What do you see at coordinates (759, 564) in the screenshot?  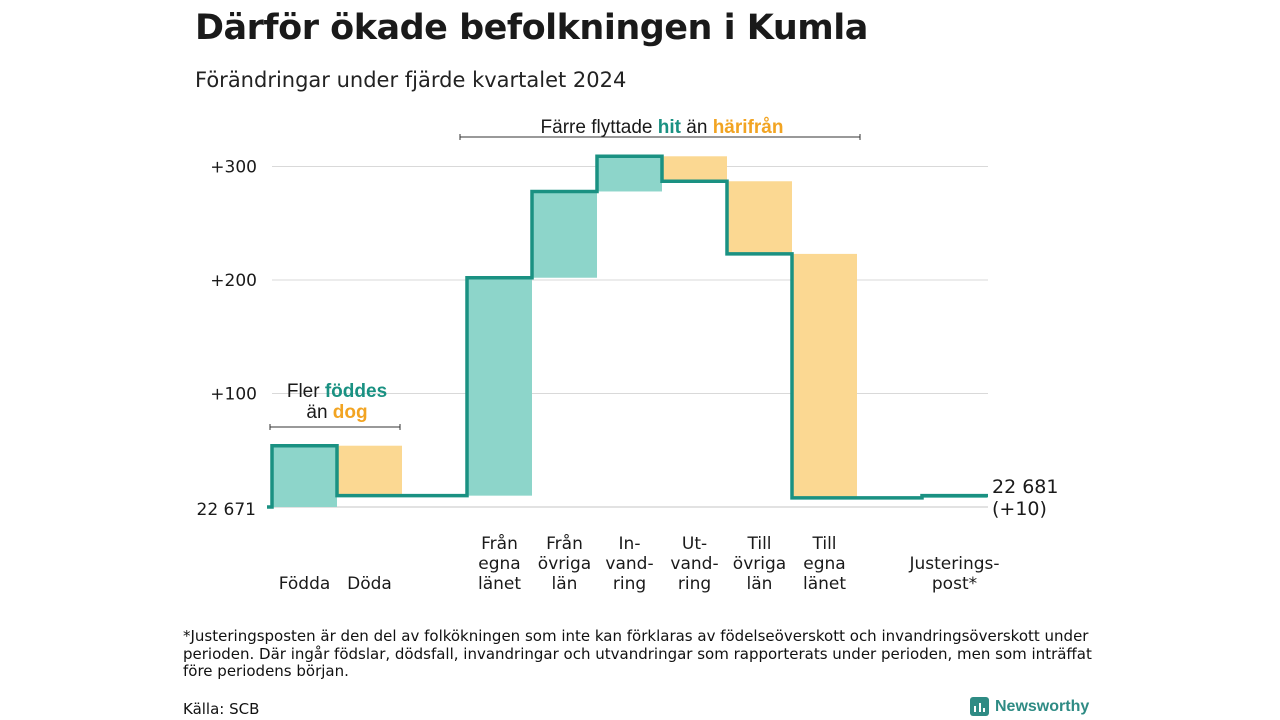 I see `category-label: Till övriga län` at bounding box center [759, 564].